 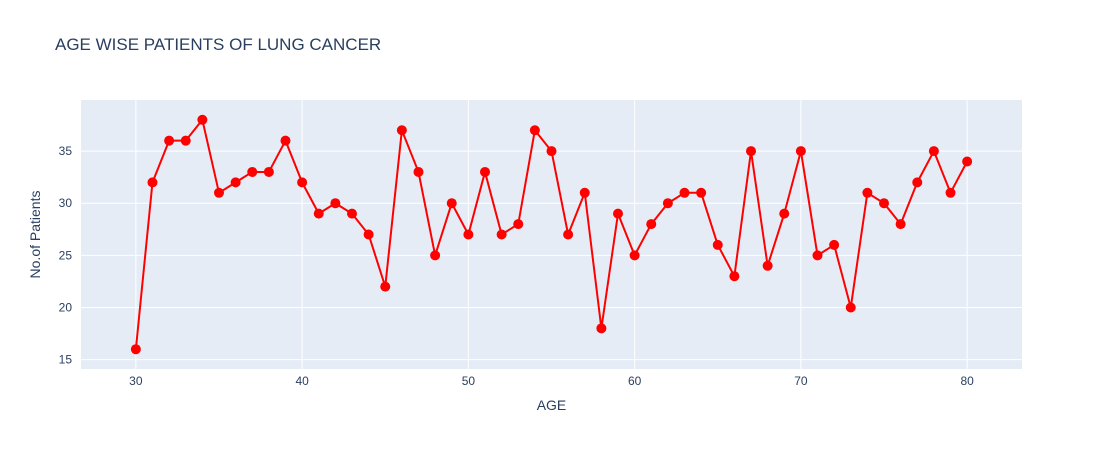 I want to click on y-tick-label: 35, so click(x=66, y=151).